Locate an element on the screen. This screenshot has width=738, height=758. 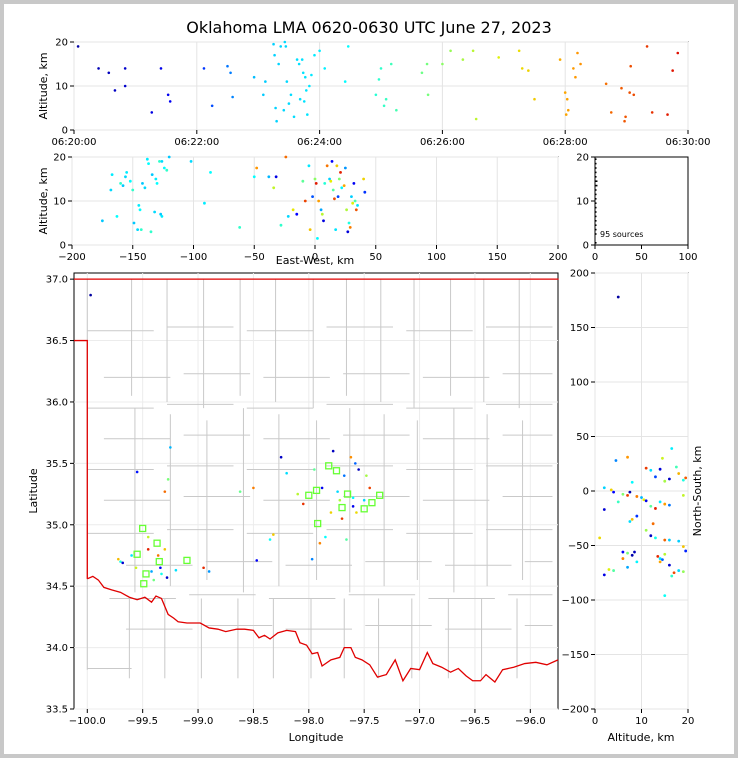
p2-xlabel: East-West, km is located at coordinates (315, 260).